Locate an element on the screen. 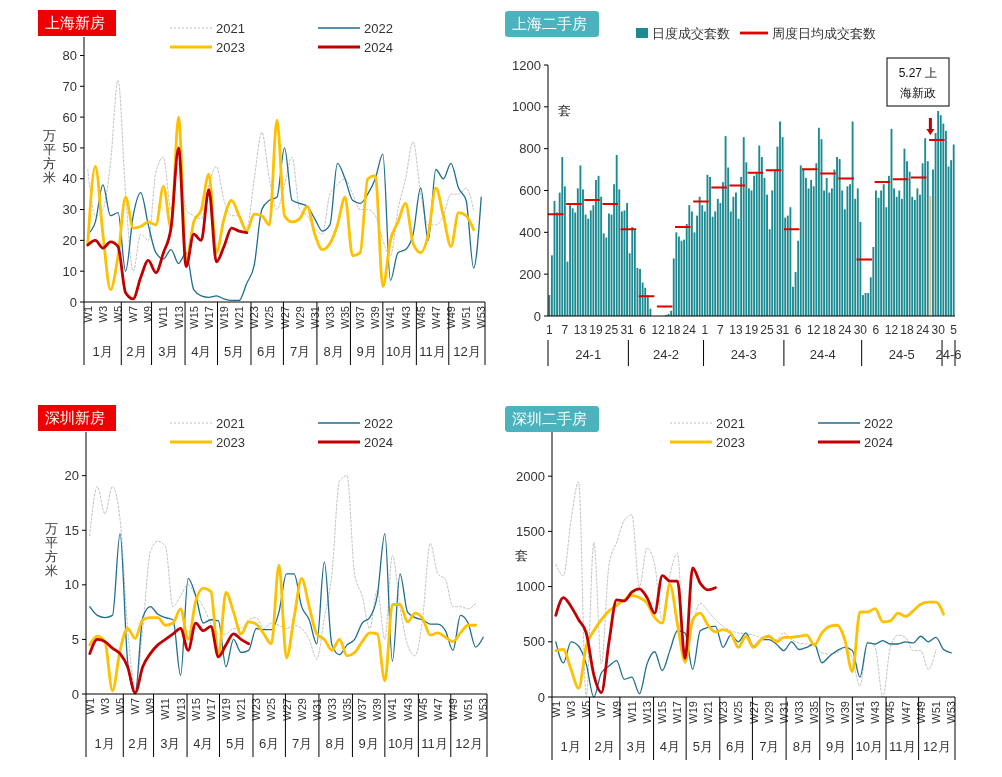 This screenshot has height=777, width=1002. x-tick-label: W1 is located at coordinates (87, 314).